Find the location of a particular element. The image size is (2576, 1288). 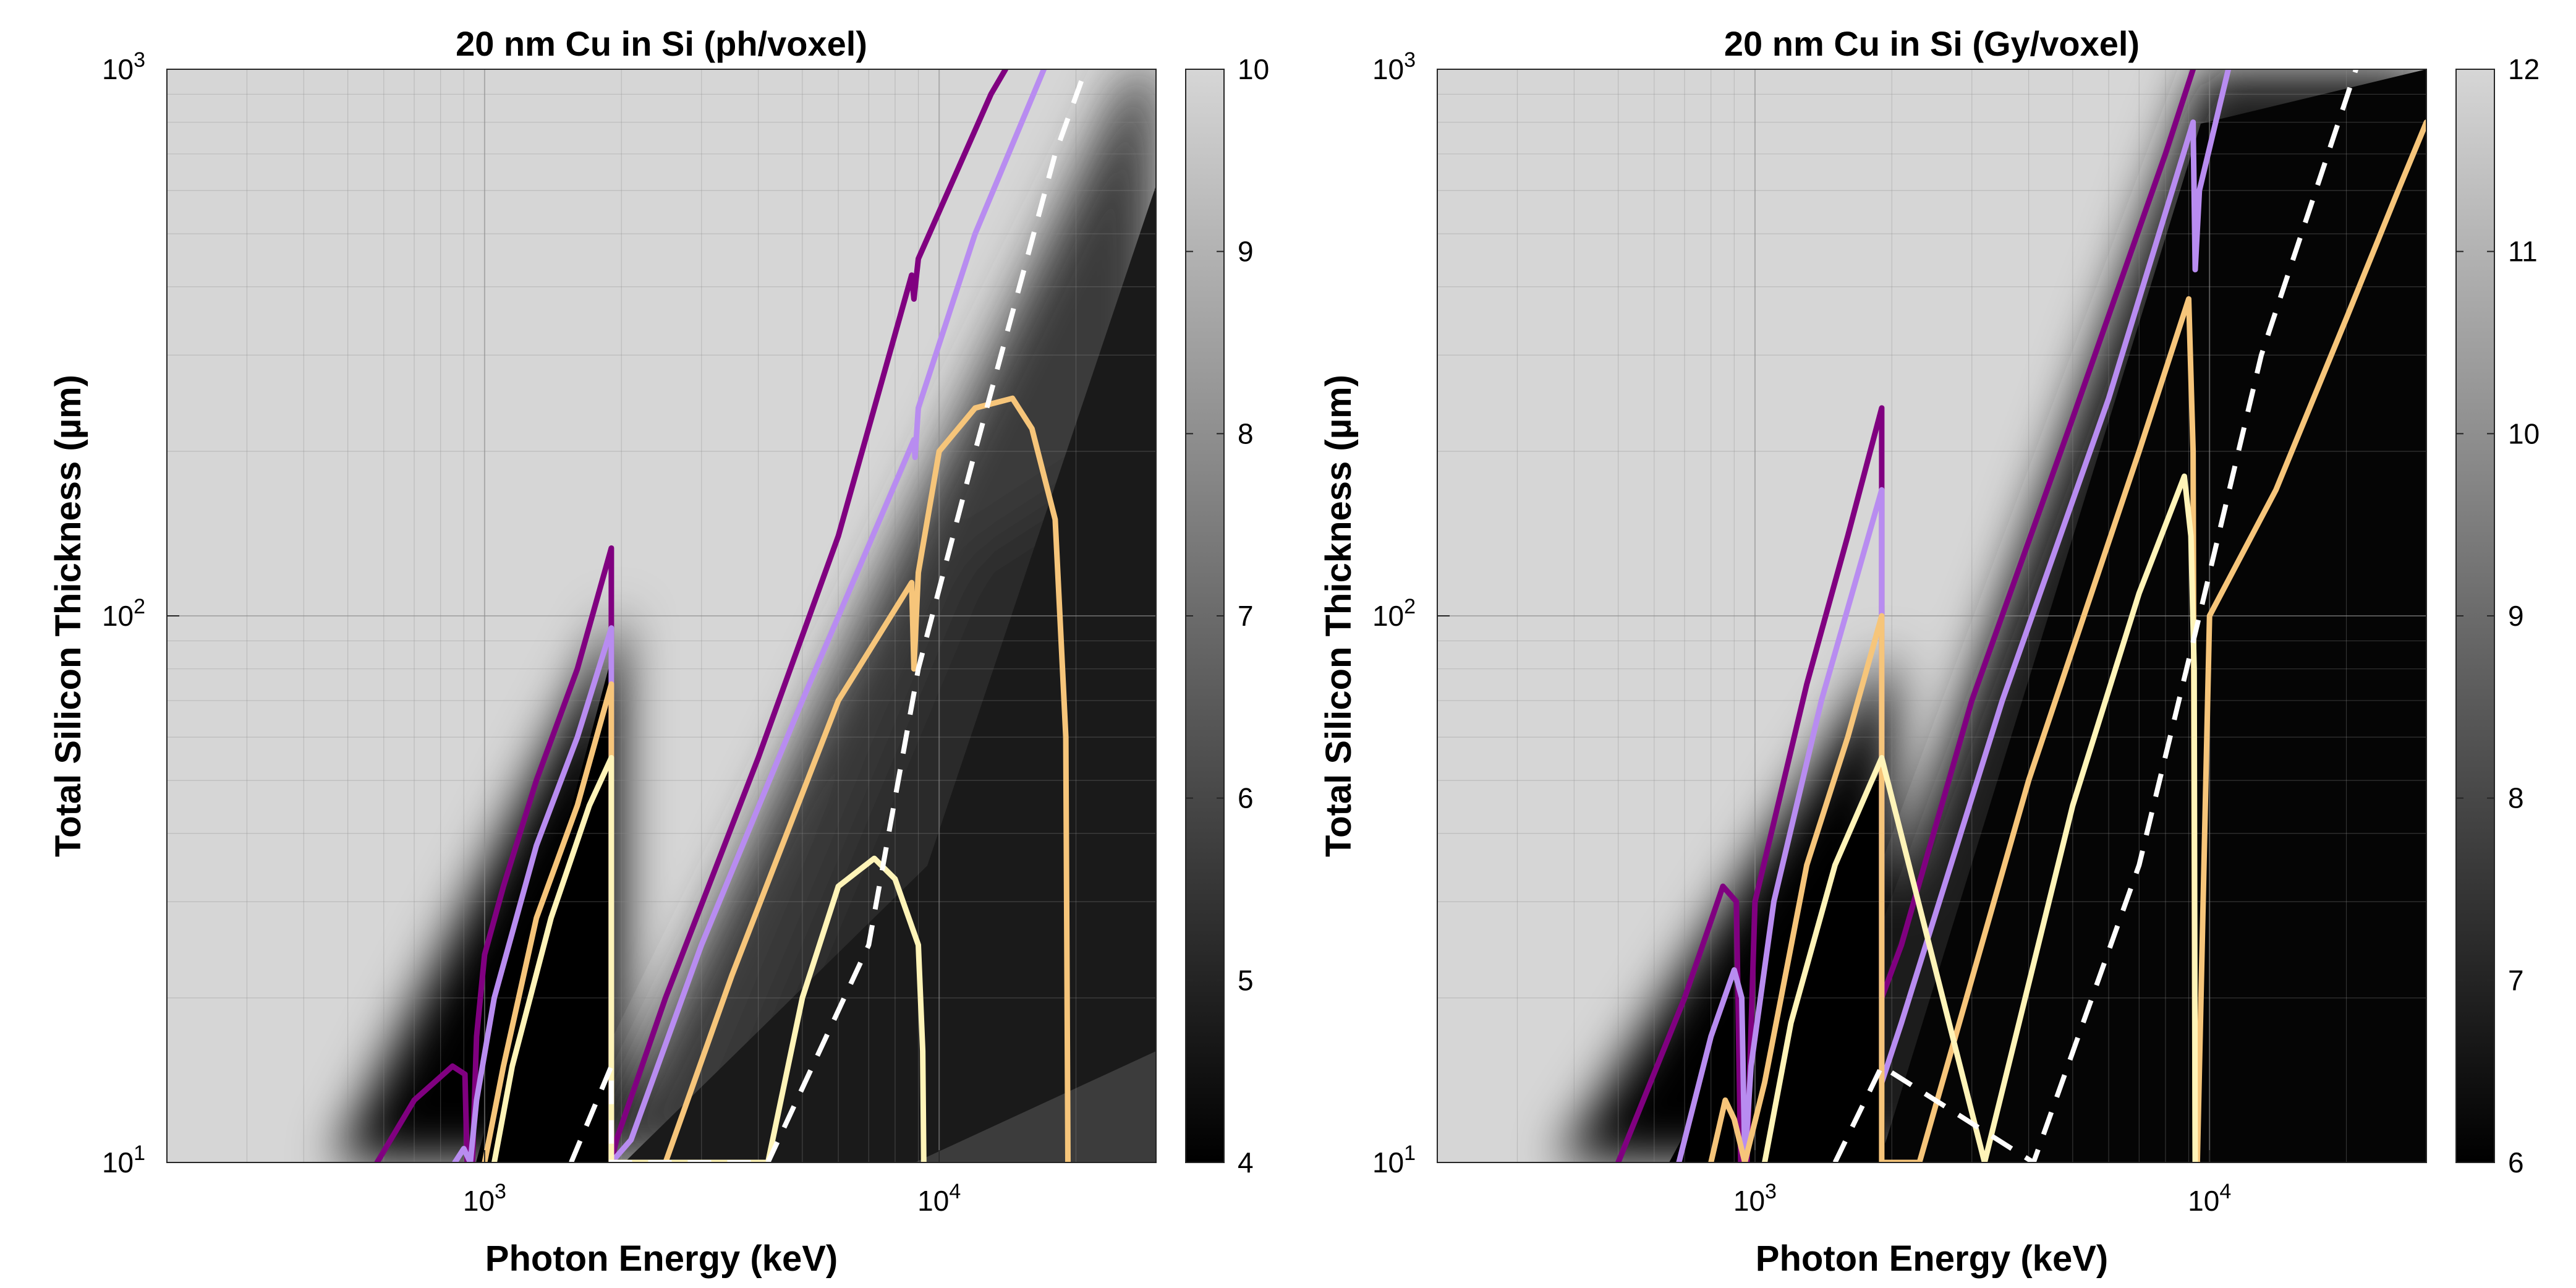

chart-title: 20 nm Cu in Si (ph/voxel) is located at coordinates (661, 43).